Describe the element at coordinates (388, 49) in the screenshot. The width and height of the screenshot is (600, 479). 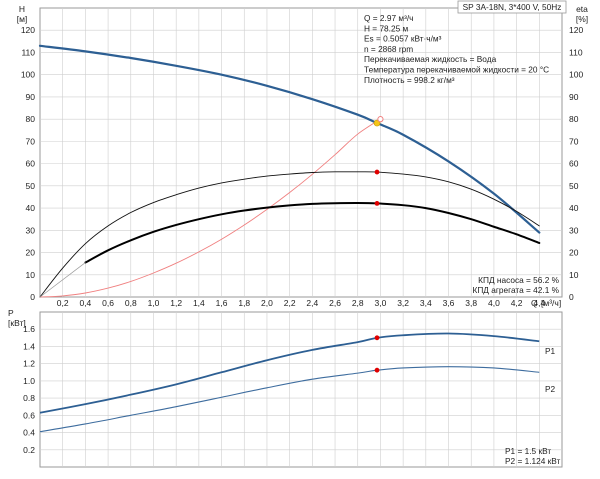
I see `operating-info-line: n = 2868 rpm` at that location.